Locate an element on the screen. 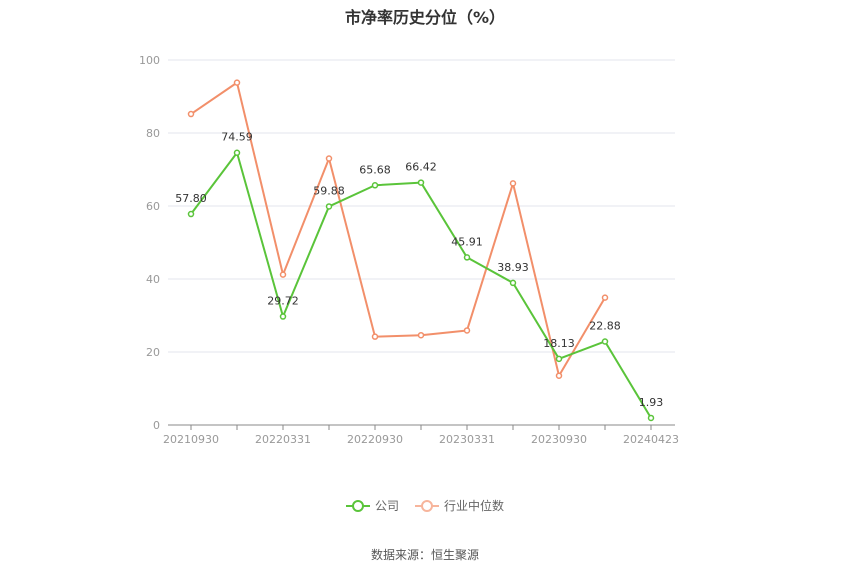 The height and width of the screenshot is (575, 850). y-tick-label: 80 is located at coordinates (153, 133).